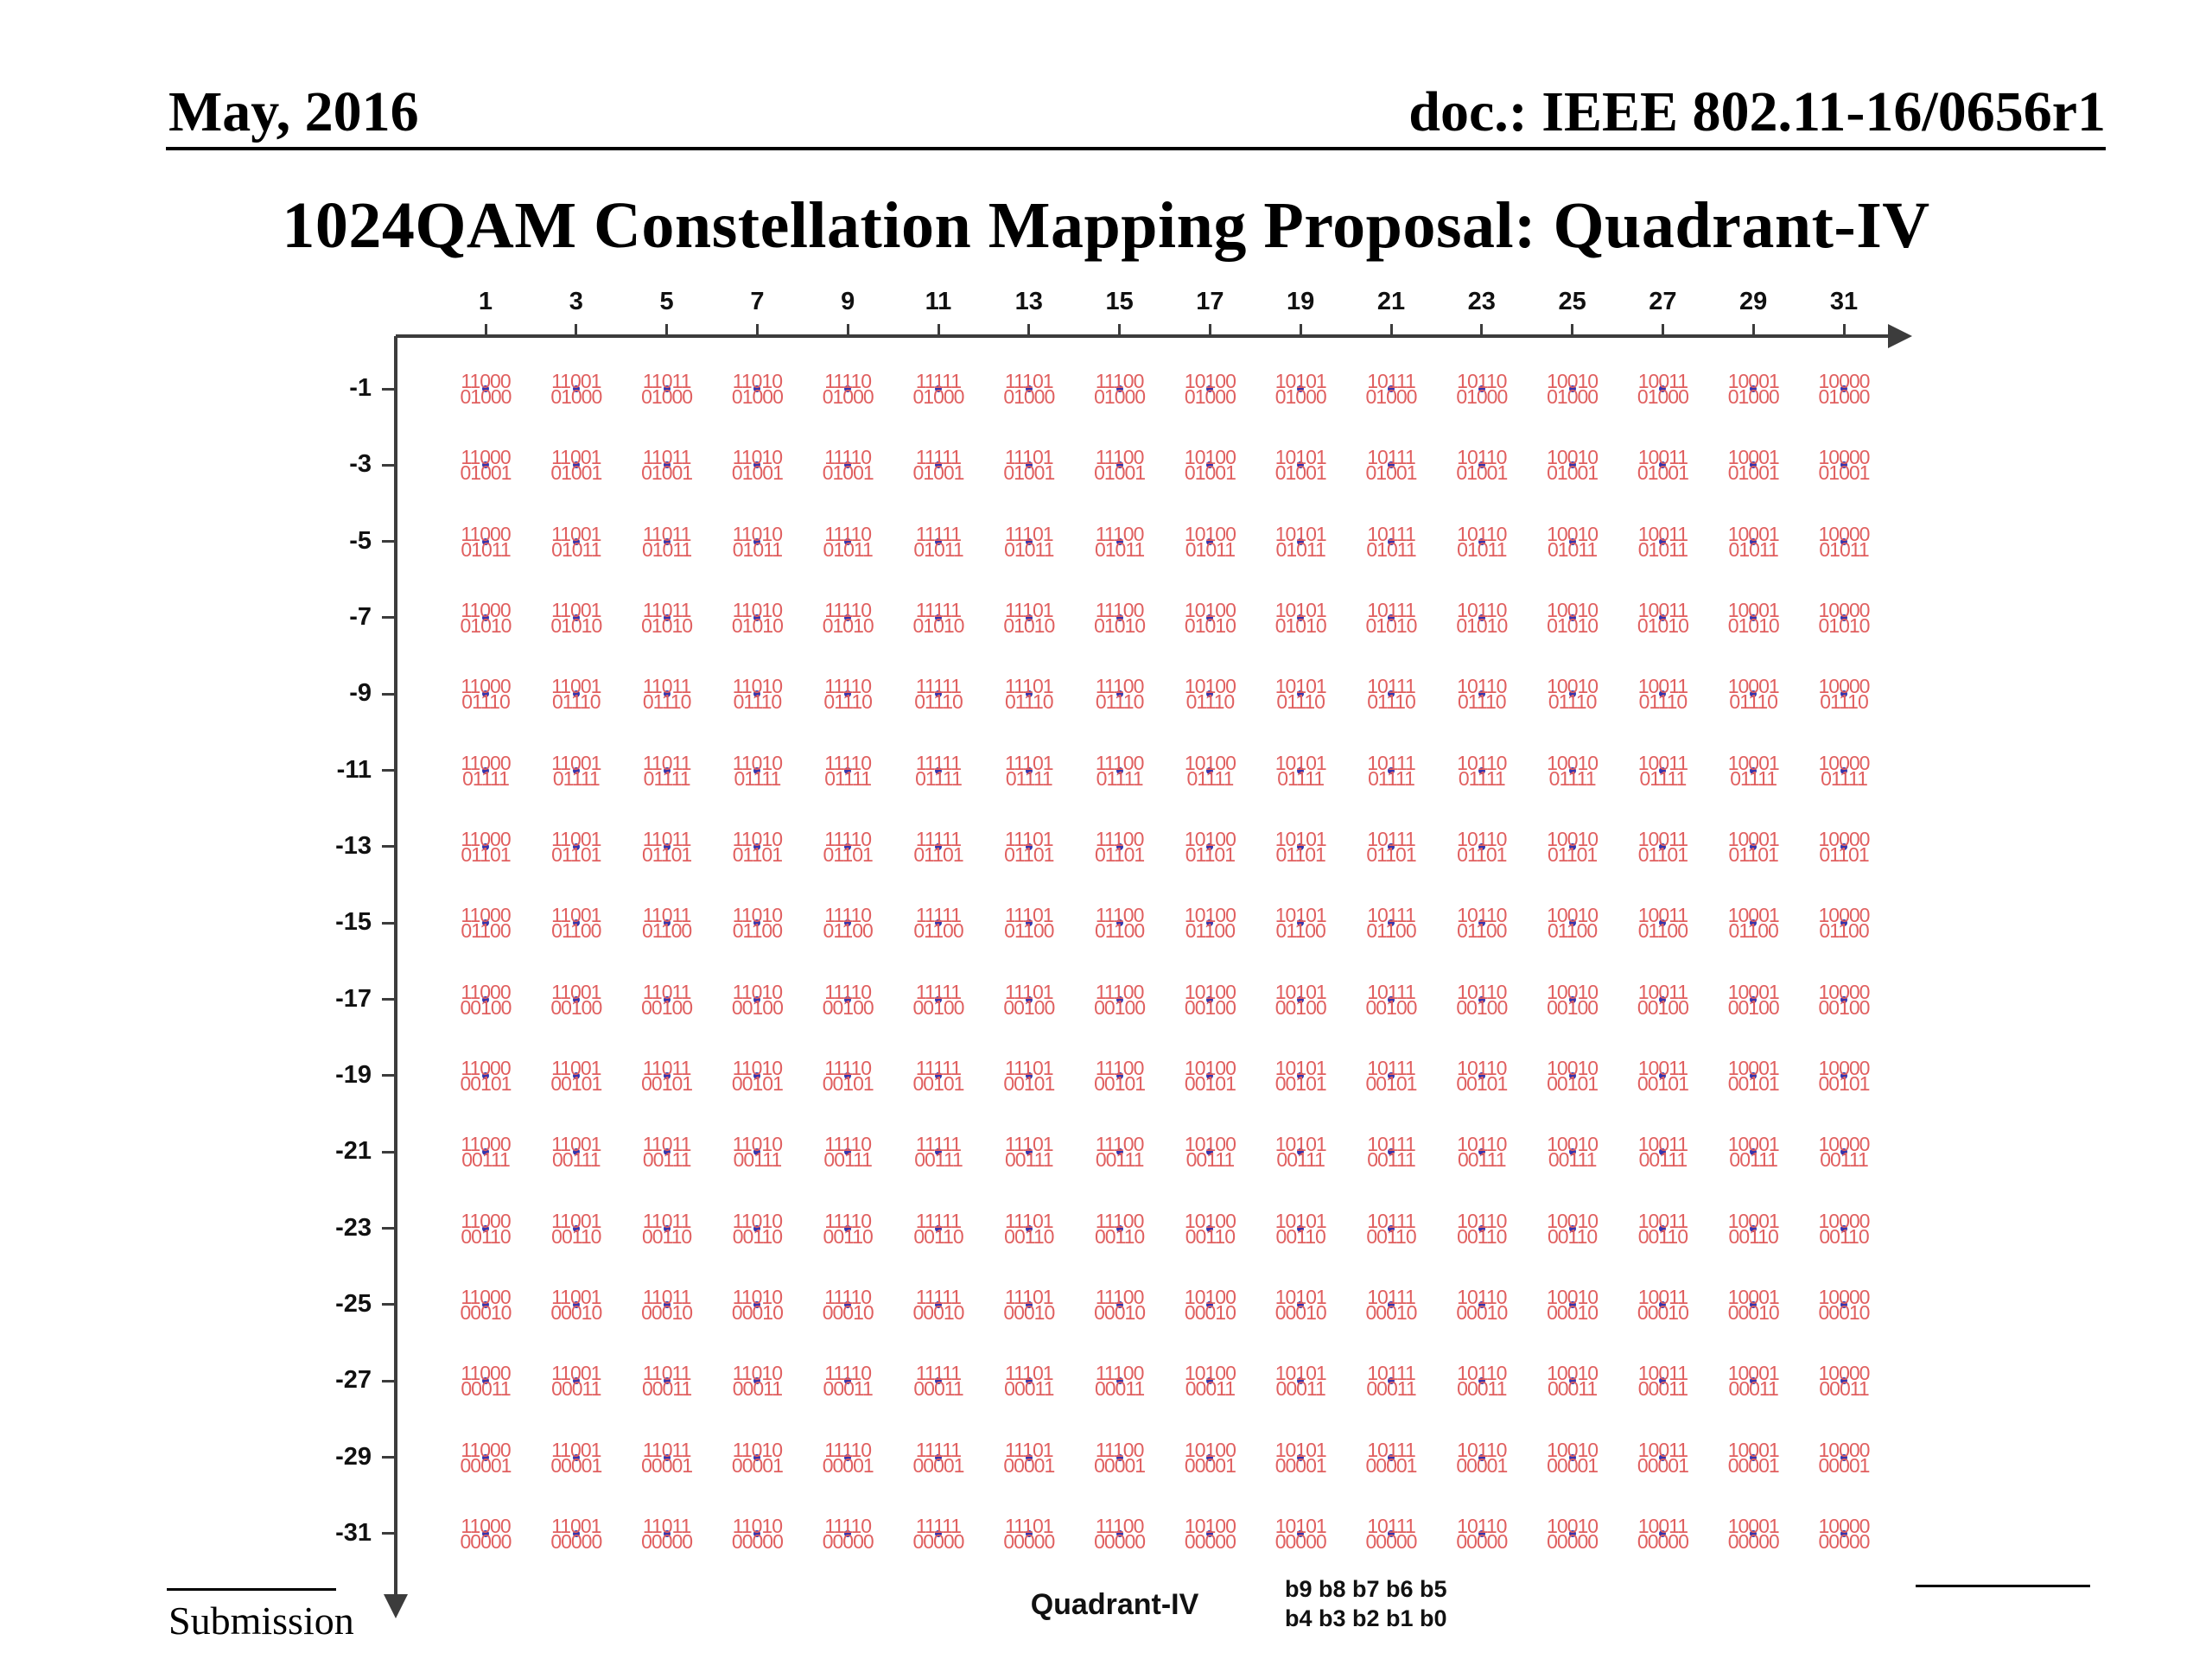 Image resolution: width=2212 pixels, height=1659 pixels. What do you see at coordinates (576, 625) in the screenshot?
I see `point-bits-bottom: 01010` at bounding box center [576, 625].